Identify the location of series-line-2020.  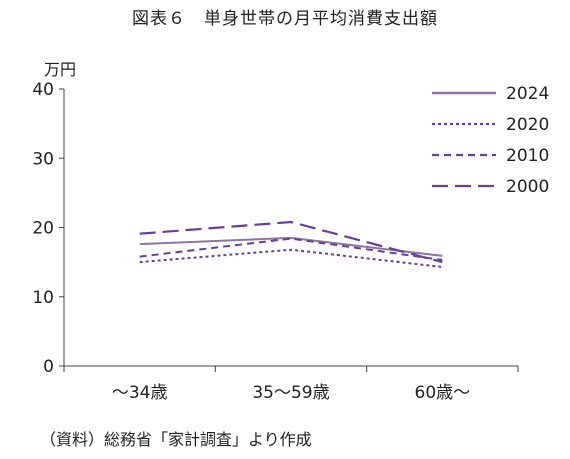
(291, 258).